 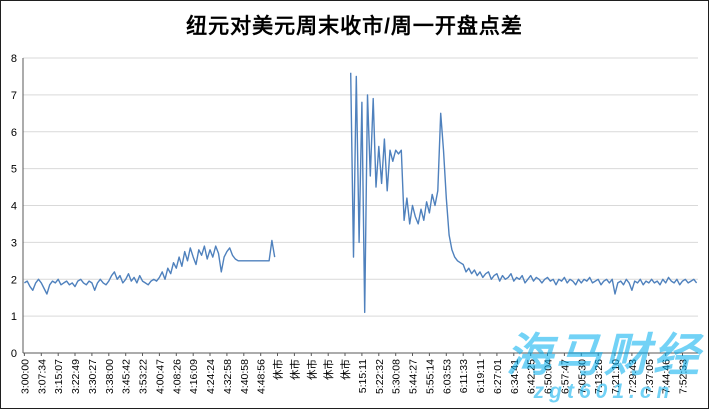 What do you see at coordinates (363, 376) in the screenshot?
I see `x-tick-label: 5:15:11` at bounding box center [363, 376].